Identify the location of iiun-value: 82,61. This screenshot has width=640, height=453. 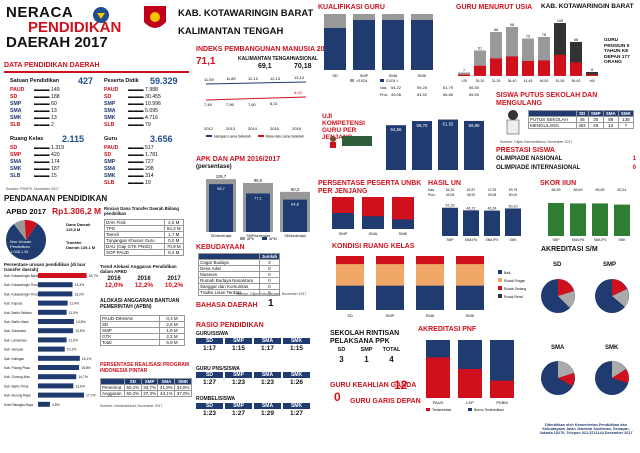
(622, 190).